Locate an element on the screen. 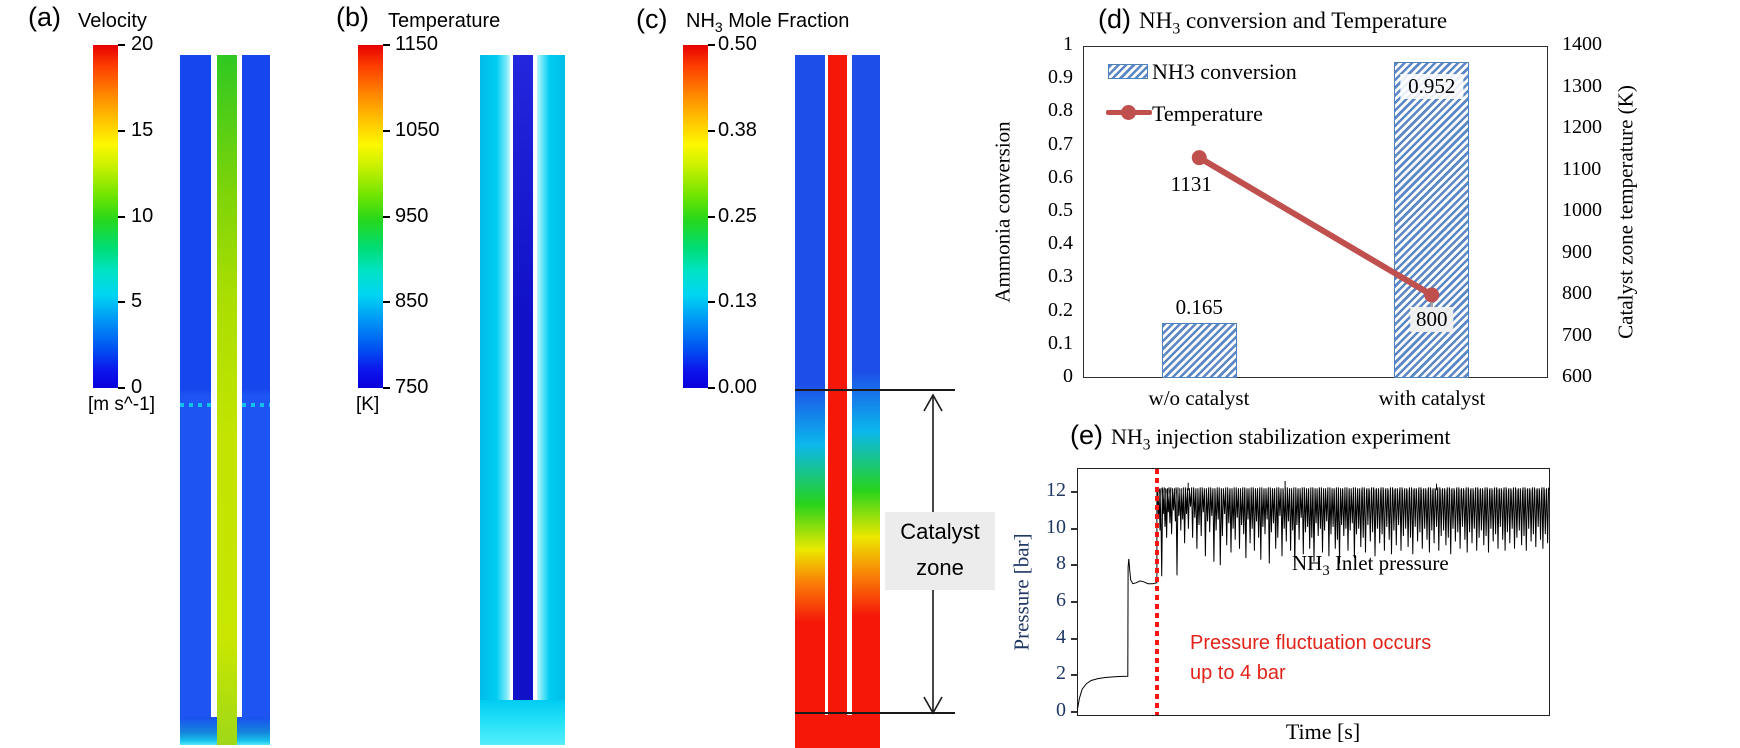 This screenshot has width=1740, height=748. panel-c-title: NH3 Mole Fraction is located at coordinates (768, 22).